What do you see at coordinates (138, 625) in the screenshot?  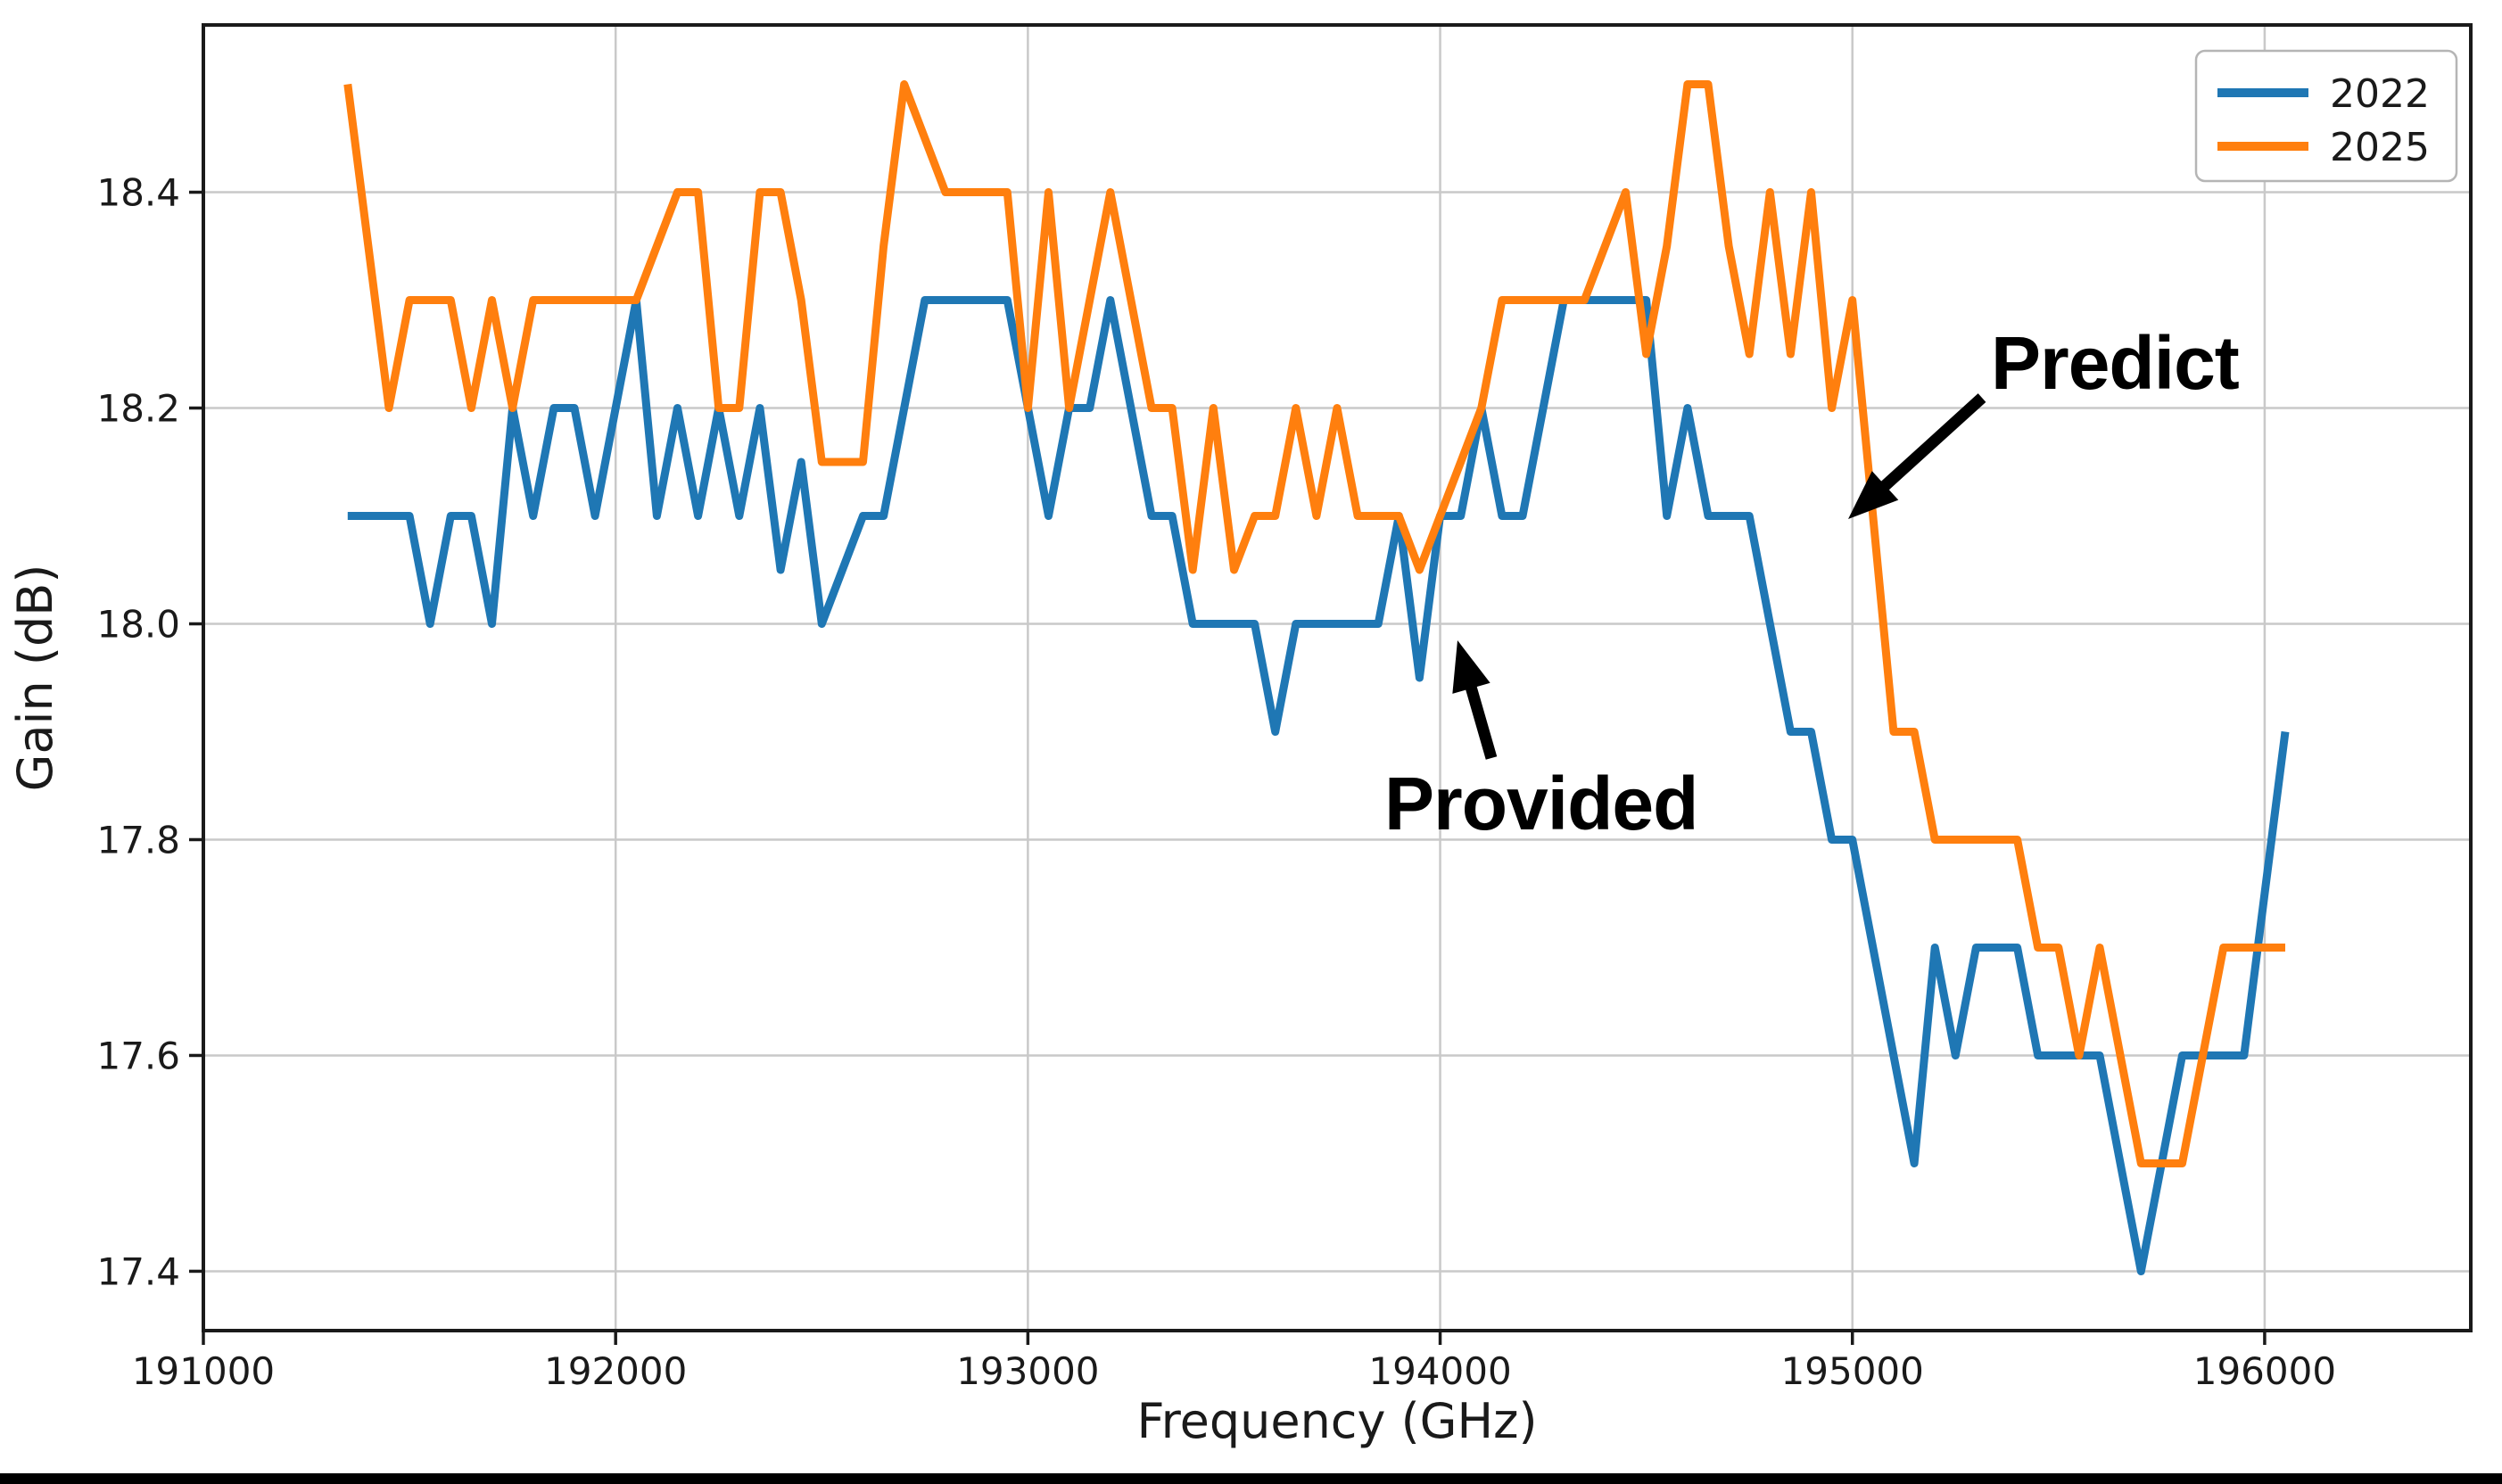 I see `y-tick-label: 18.0` at bounding box center [138, 625].